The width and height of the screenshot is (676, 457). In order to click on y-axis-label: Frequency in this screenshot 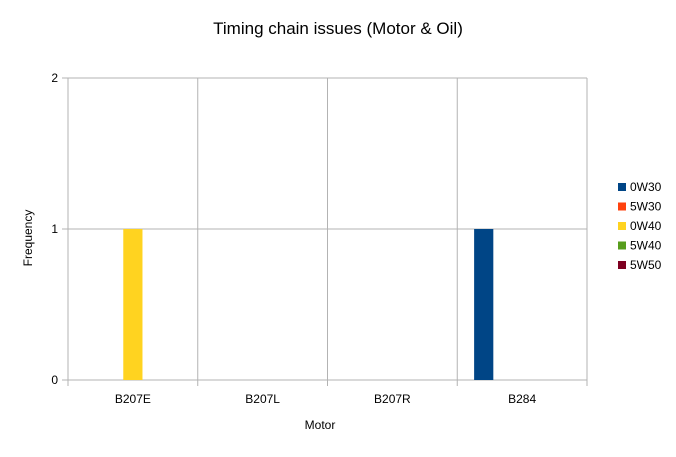, I will do `click(28, 238)`.